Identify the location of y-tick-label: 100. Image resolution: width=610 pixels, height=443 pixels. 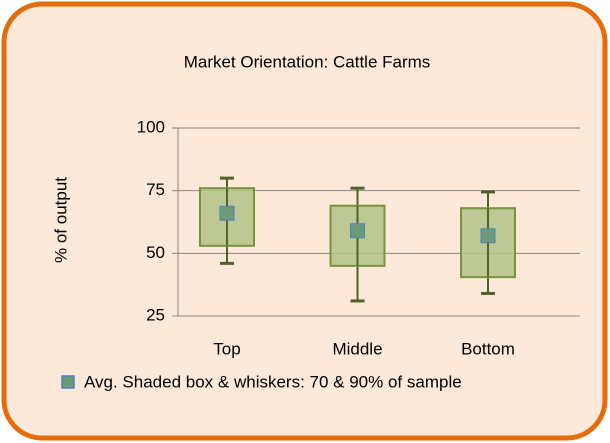
(151, 126).